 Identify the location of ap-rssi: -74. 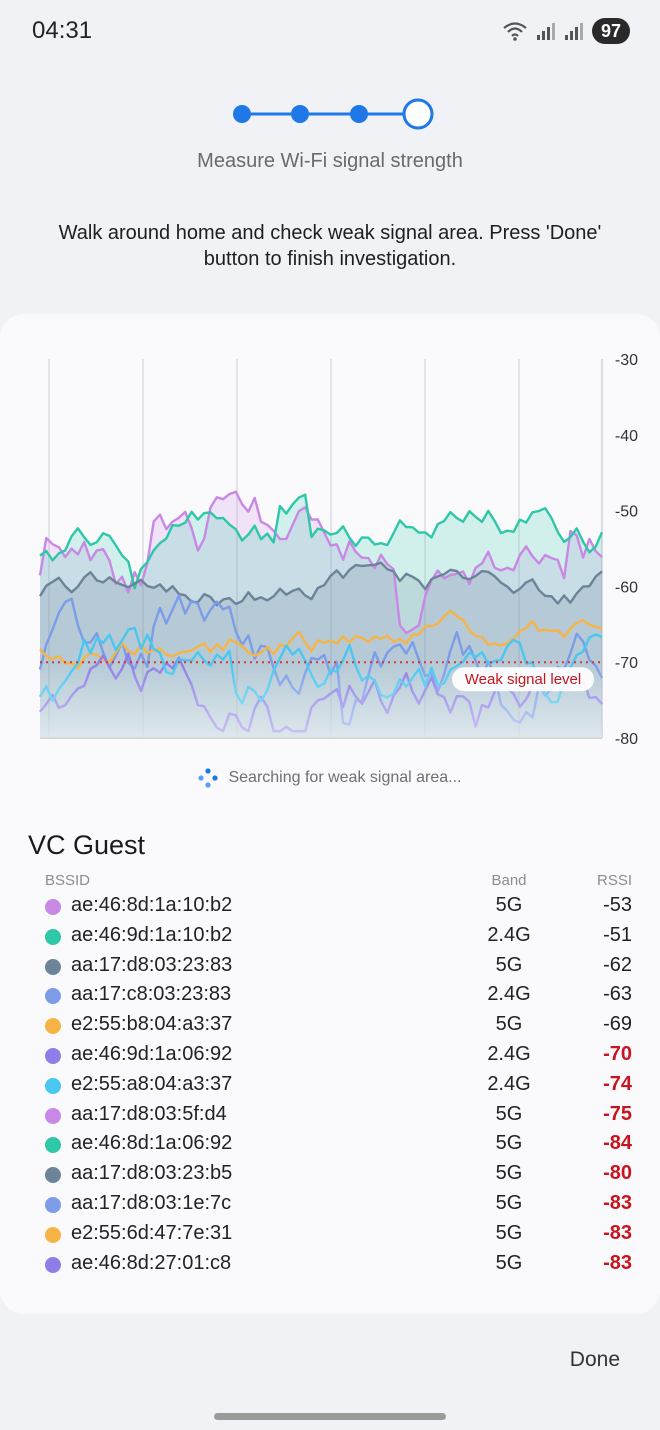
(617, 1083).